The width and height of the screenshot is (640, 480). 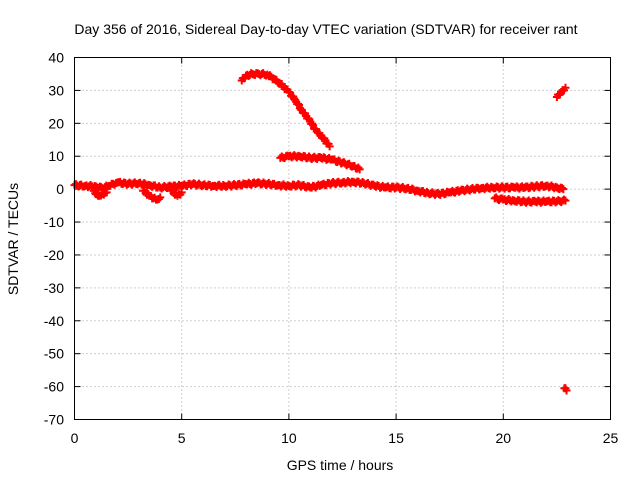 I want to click on y-tick-label: -30, so click(x=54, y=288).